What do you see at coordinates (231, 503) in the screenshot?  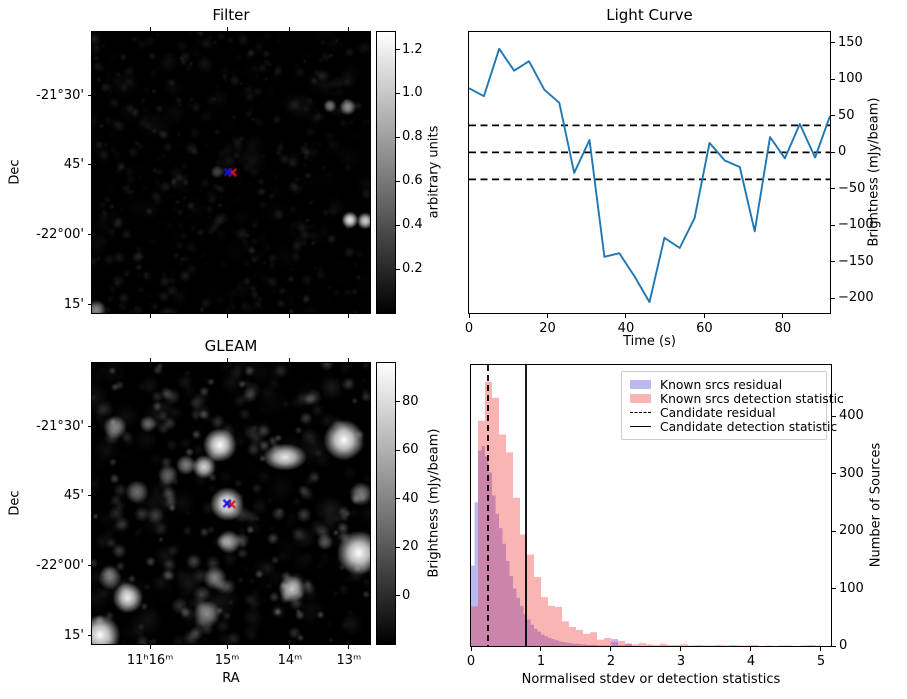 I see `gleam-map-axes` at bounding box center [231, 503].